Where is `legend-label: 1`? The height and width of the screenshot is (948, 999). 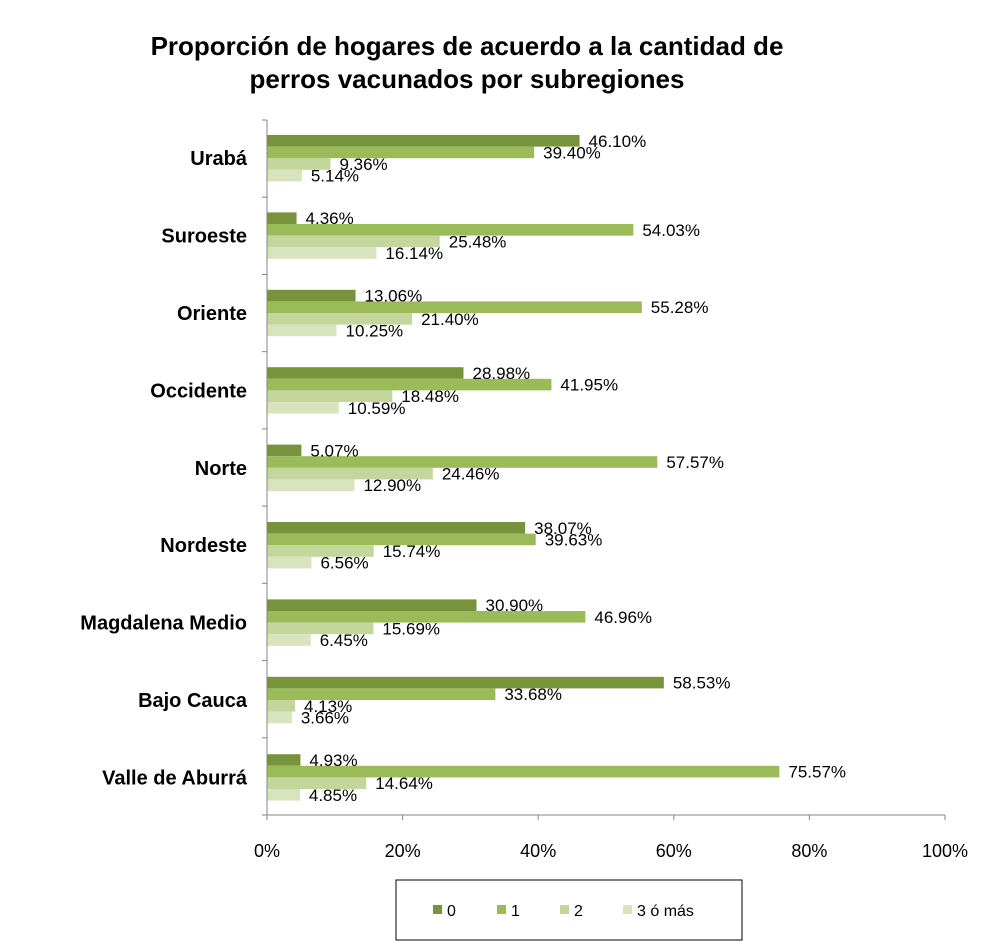 legend-label: 1 is located at coordinates (515, 911).